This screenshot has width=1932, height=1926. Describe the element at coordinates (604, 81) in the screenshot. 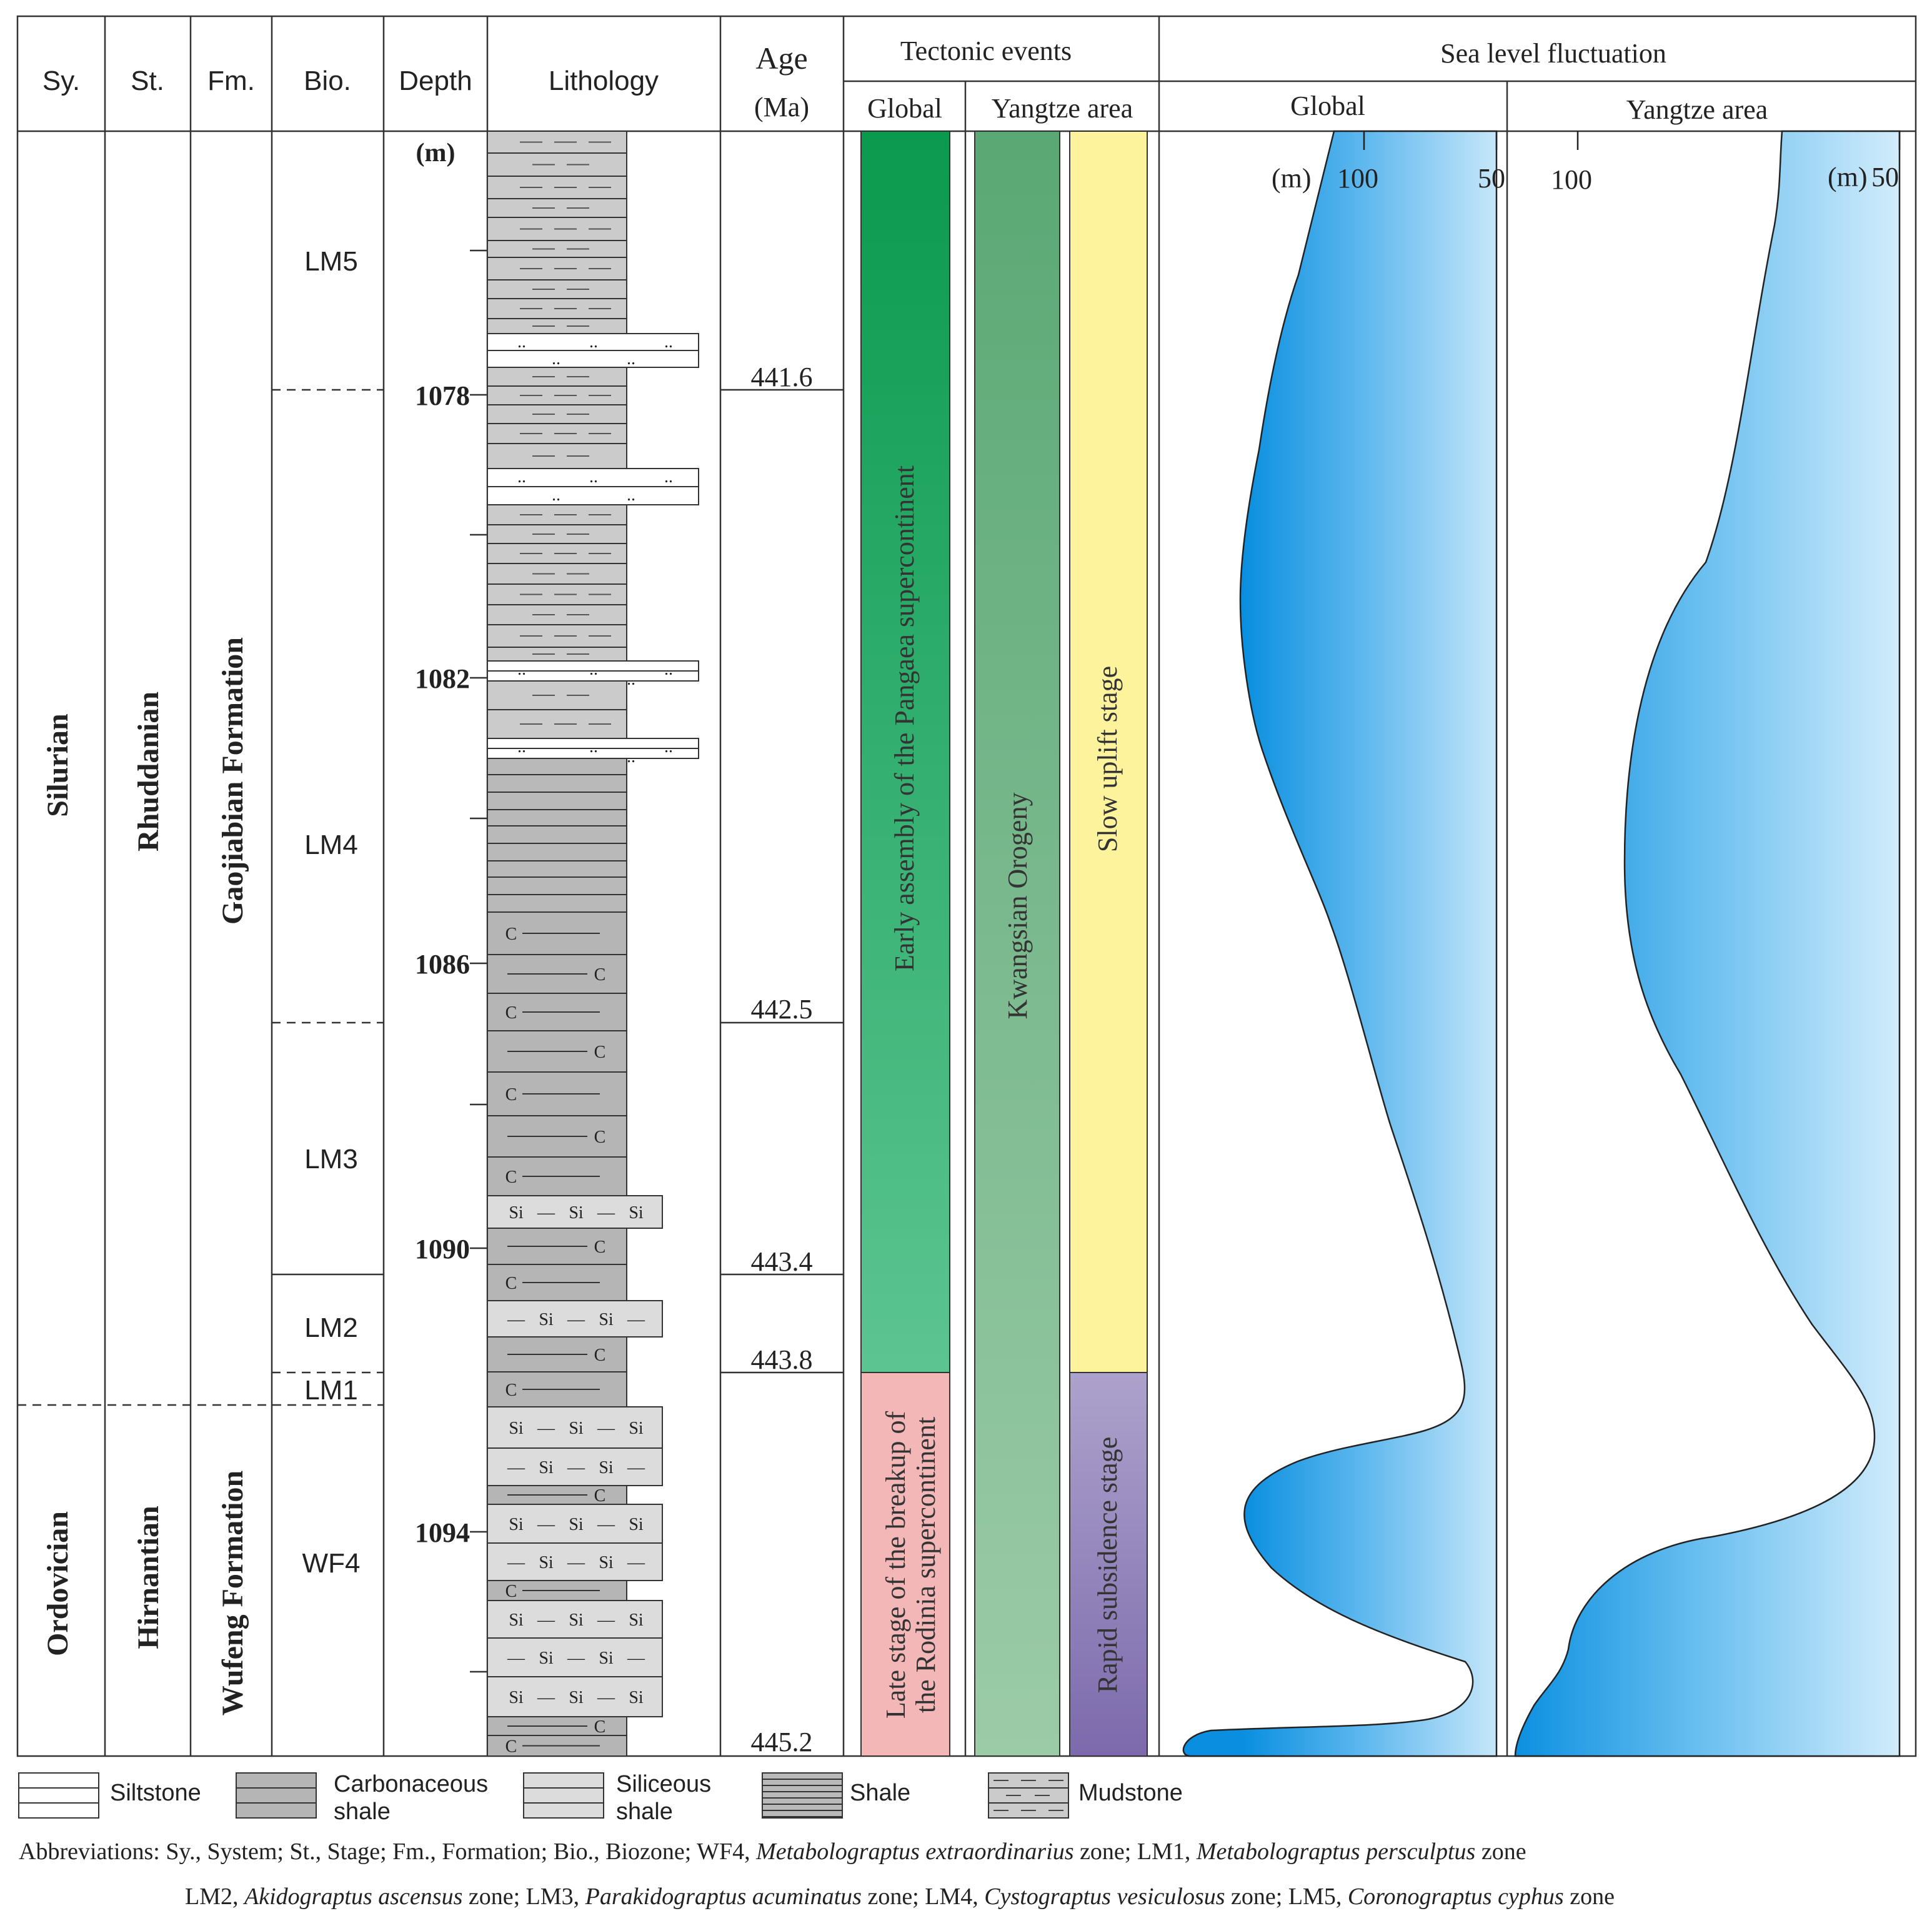

I see `header-lithology: Lithology` at that location.